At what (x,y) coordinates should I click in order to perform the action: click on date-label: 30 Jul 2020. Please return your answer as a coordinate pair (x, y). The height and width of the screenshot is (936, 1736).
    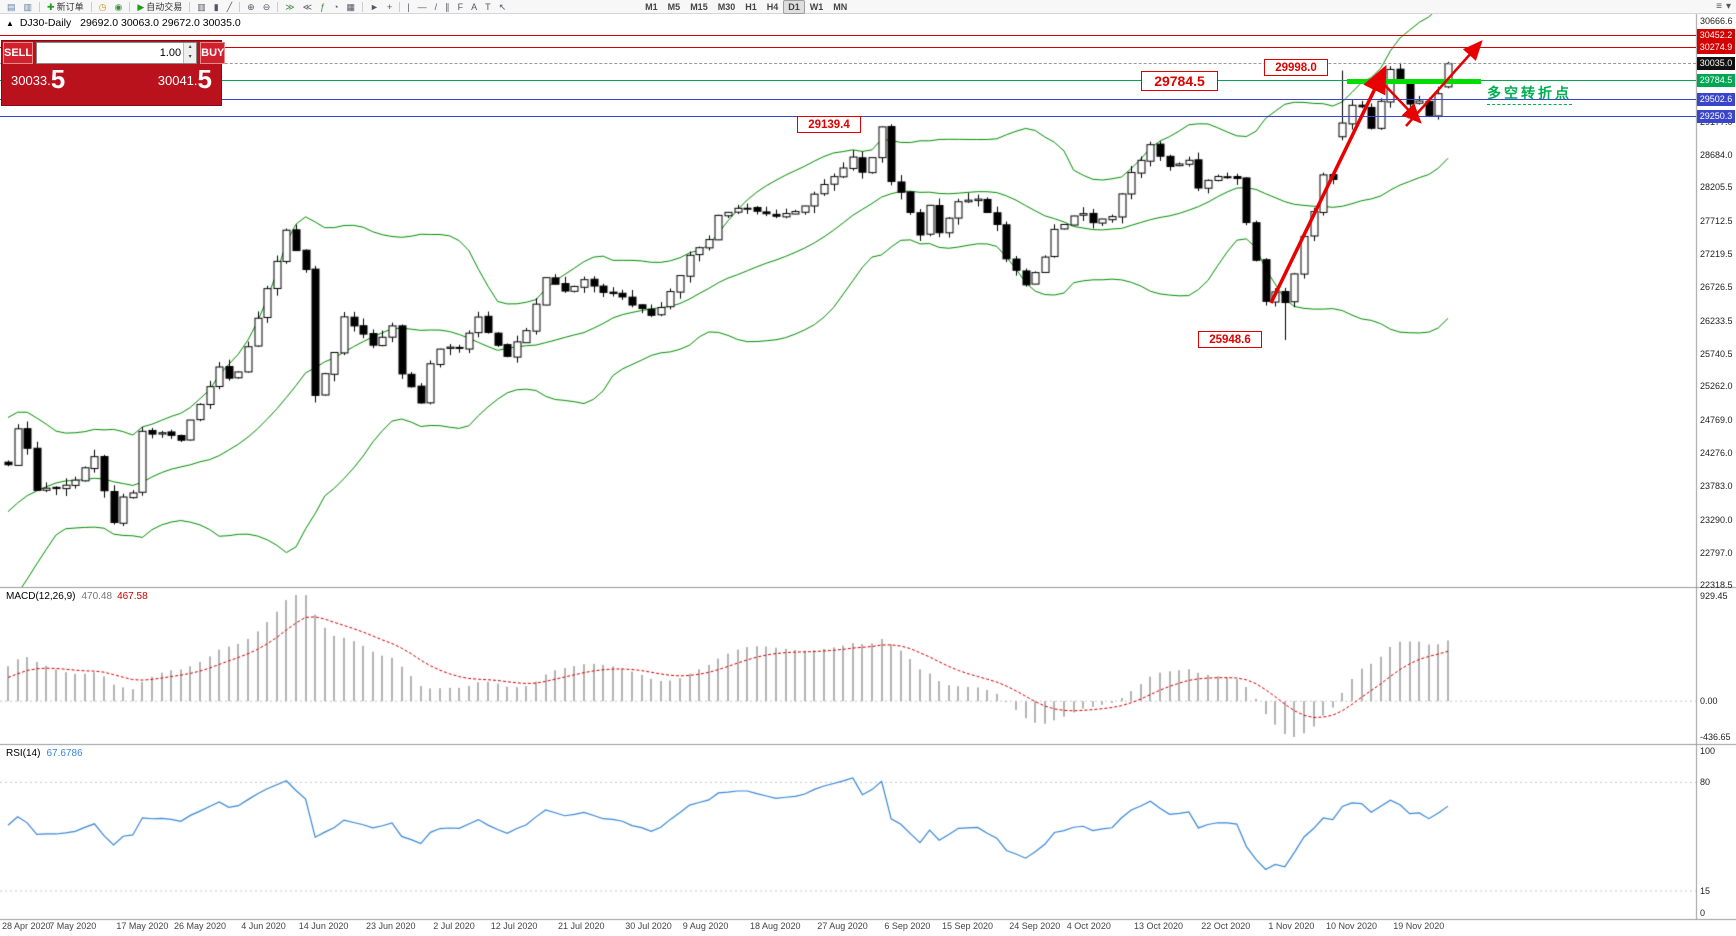
    Looking at the image, I should click on (648, 926).